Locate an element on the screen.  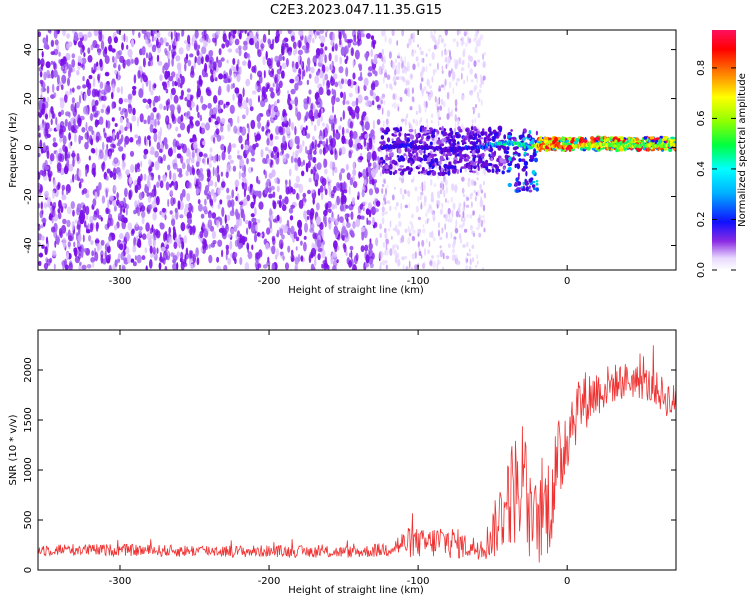
snr-y-tick-label: 500 is located at coordinates (28, 519).